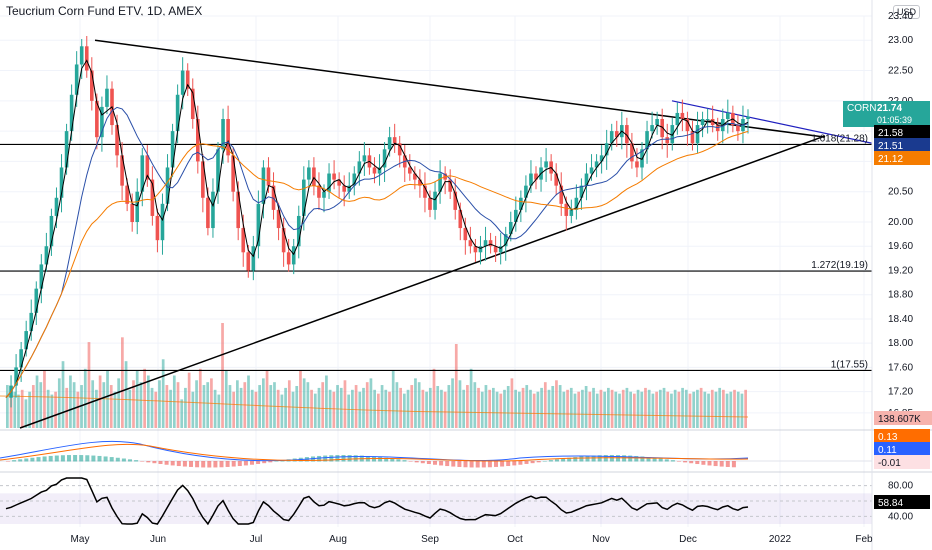  I want to click on macd-label-1: 0.11, so click(887, 450).